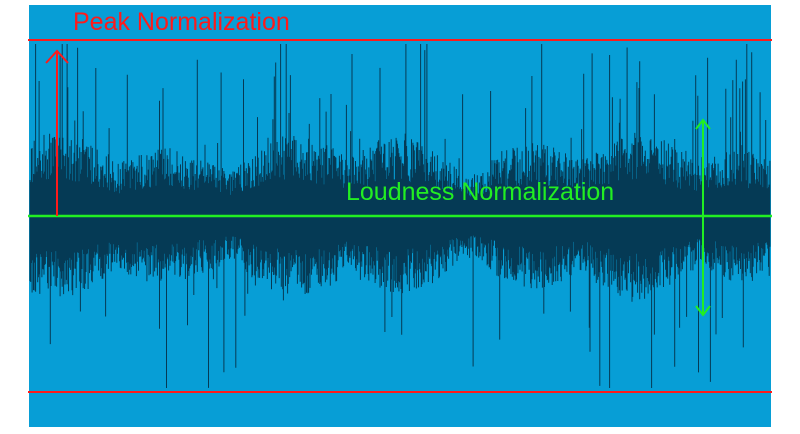 This screenshot has height=434, width=800. I want to click on peak-arrow-icon, so click(57, 132).